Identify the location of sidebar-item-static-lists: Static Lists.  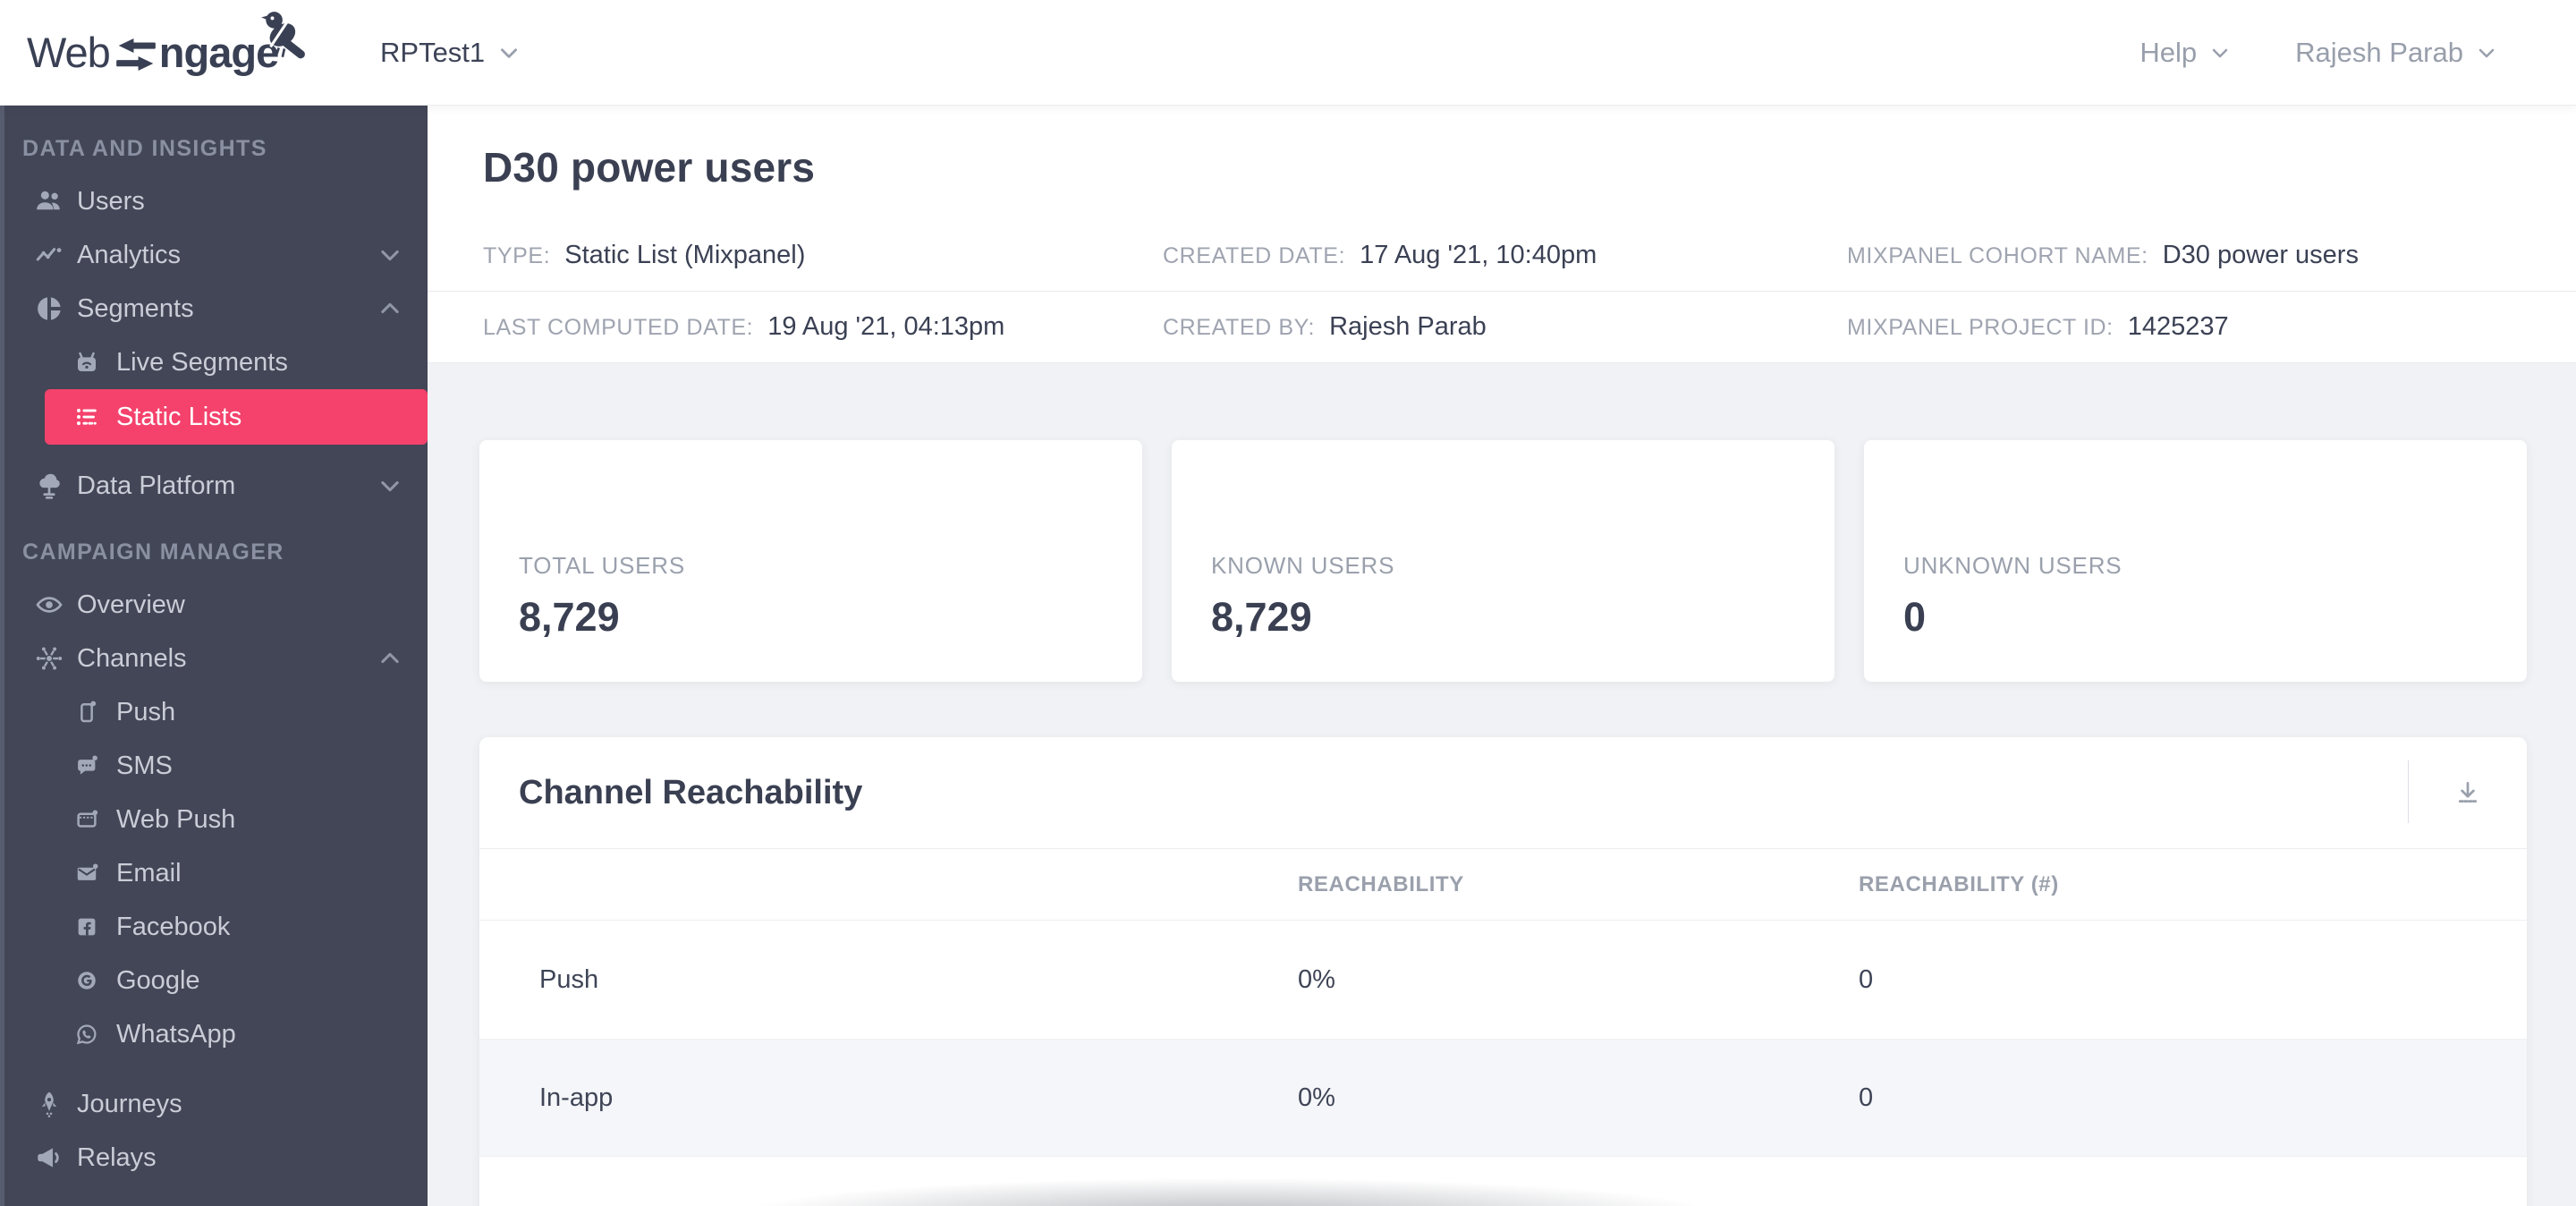
(236, 417).